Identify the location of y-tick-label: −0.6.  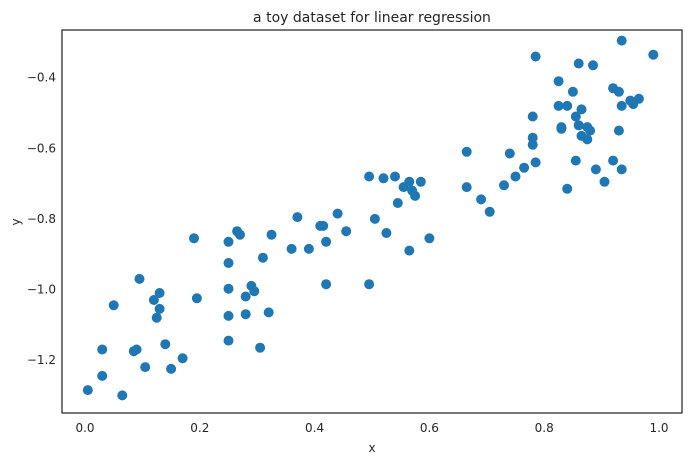
(41, 148).